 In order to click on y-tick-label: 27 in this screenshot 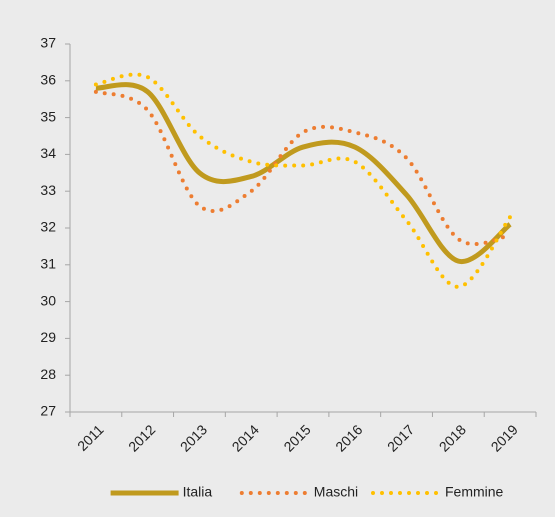, I will do `click(48, 411)`.